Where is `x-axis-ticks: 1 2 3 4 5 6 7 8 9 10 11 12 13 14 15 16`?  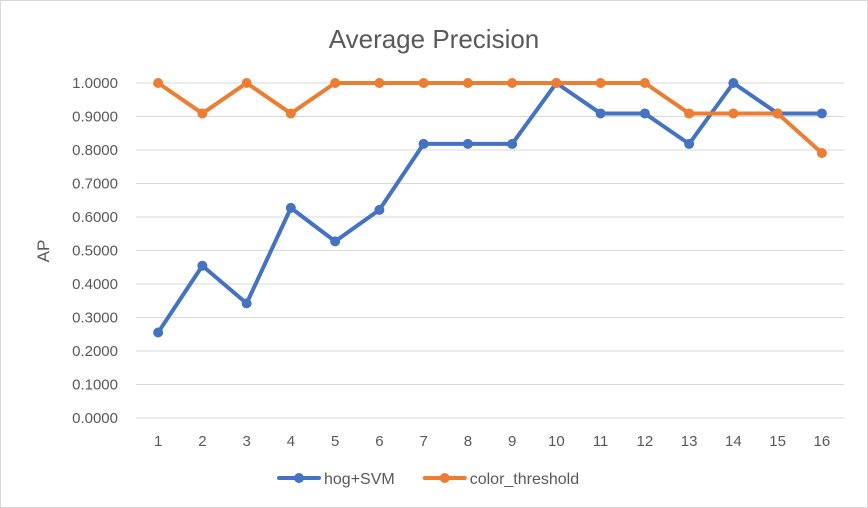
x-axis-ticks: 1 2 3 4 5 6 7 8 9 10 11 12 13 14 15 16 is located at coordinates (492, 441).